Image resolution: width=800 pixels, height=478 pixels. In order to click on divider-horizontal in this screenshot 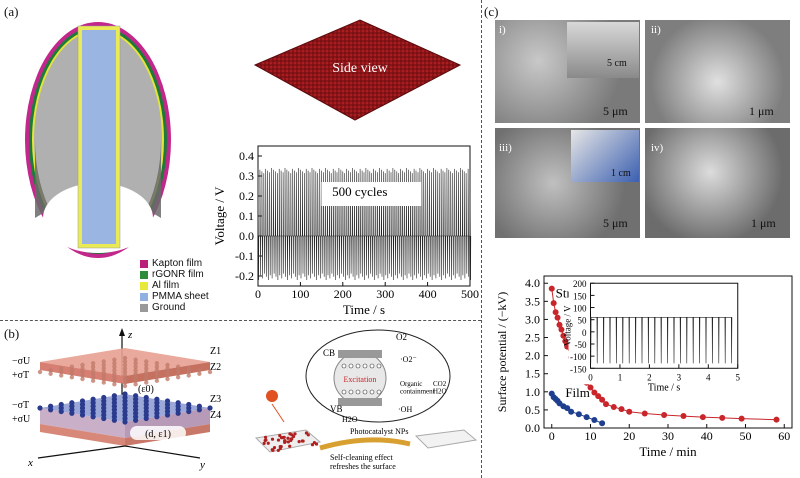, I will do `click(240, 320)`.